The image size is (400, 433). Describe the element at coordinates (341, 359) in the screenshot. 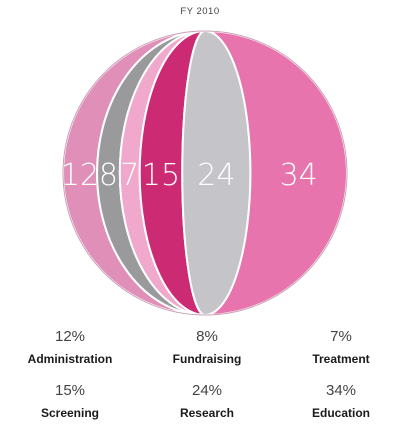

I see `legend-name-treatment: Treatment` at that location.